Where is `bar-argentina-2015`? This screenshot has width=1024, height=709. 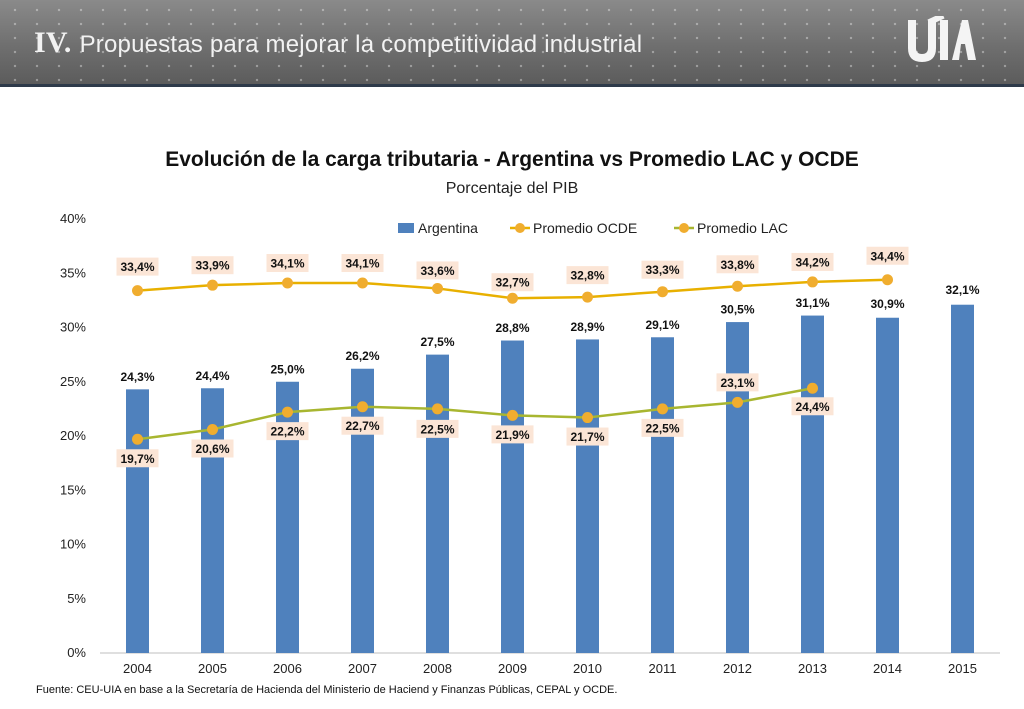 bar-argentina-2015 is located at coordinates (962, 478).